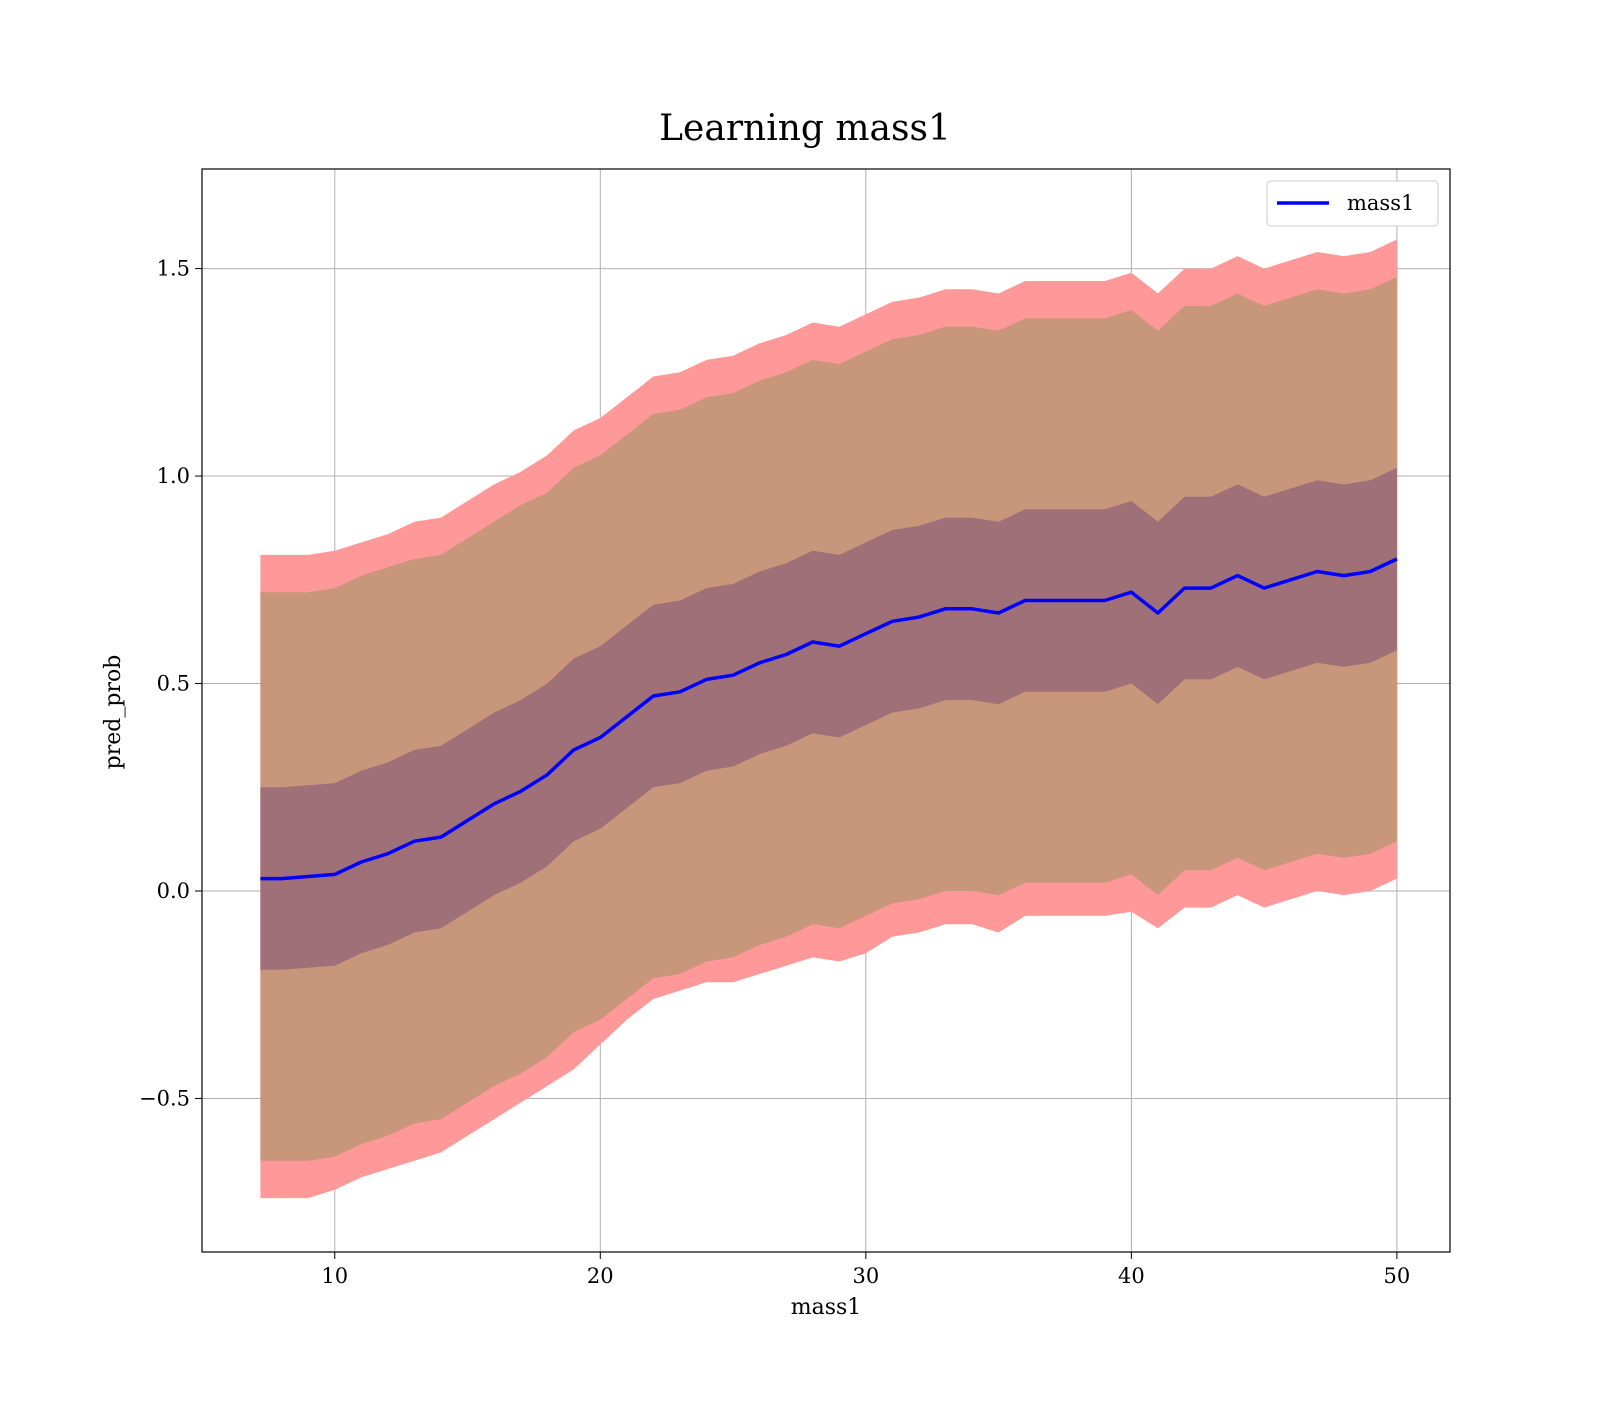 This screenshot has height=1405, width=1600. What do you see at coordinates (1131, 1276) in the screenshot?
I see `x-tick-label: 40` at bounding box center [1131, 1276].